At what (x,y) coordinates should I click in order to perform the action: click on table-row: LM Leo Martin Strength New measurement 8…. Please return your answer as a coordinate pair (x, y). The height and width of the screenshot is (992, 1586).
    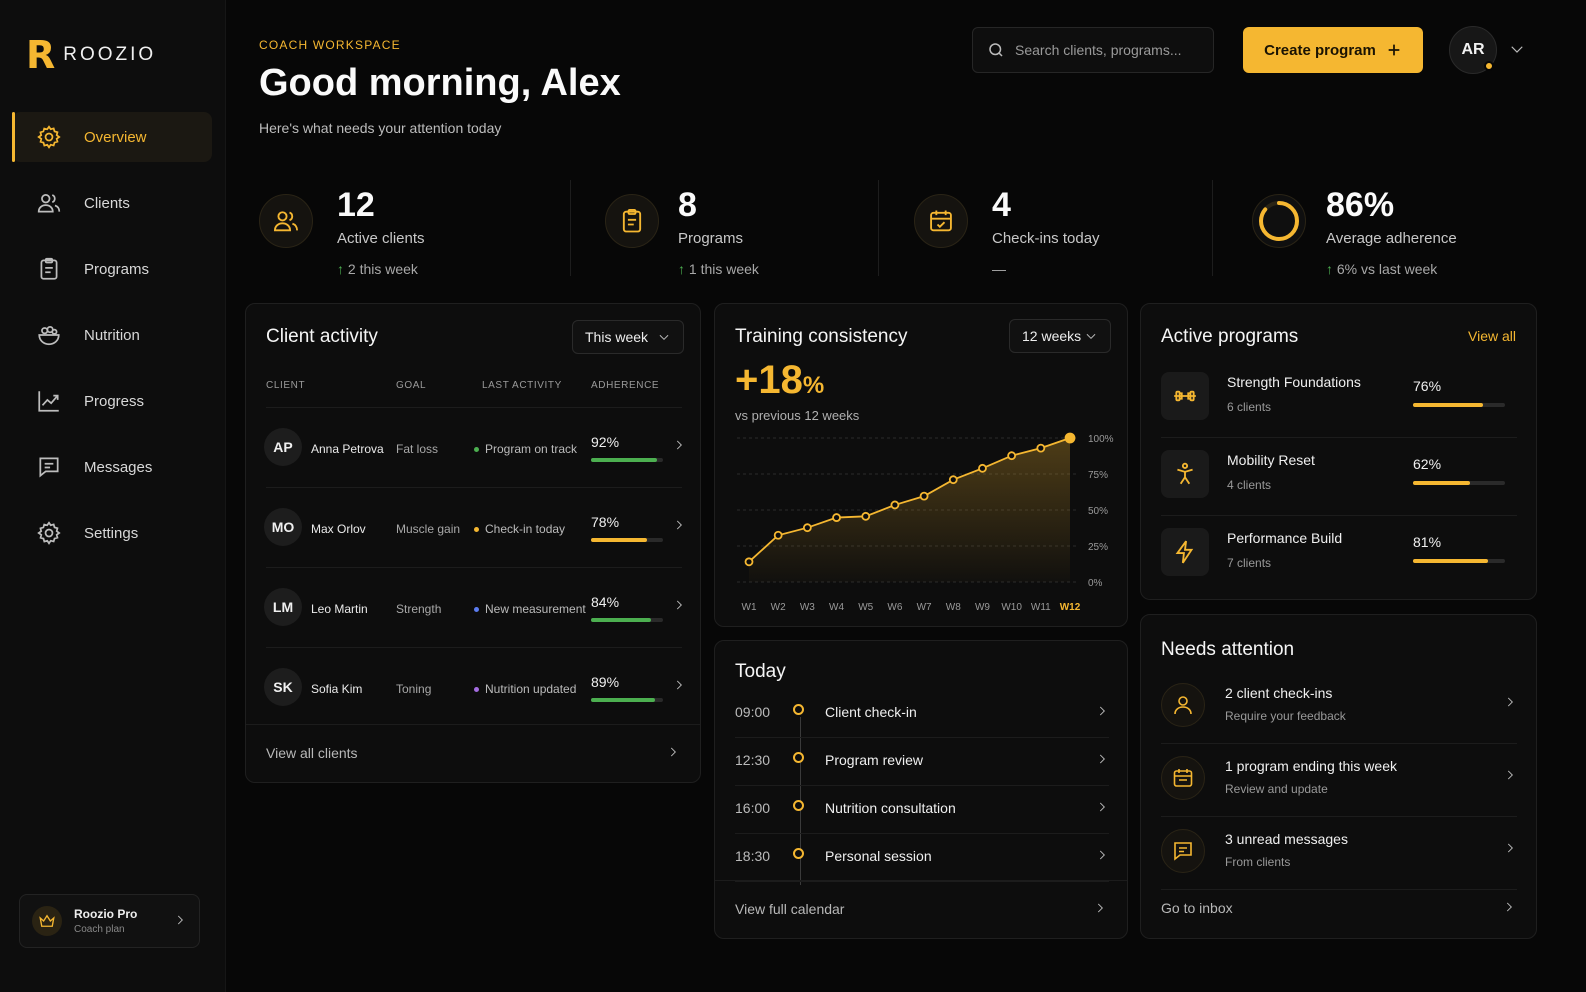
    Looking at the image, I should click on (473, 606).